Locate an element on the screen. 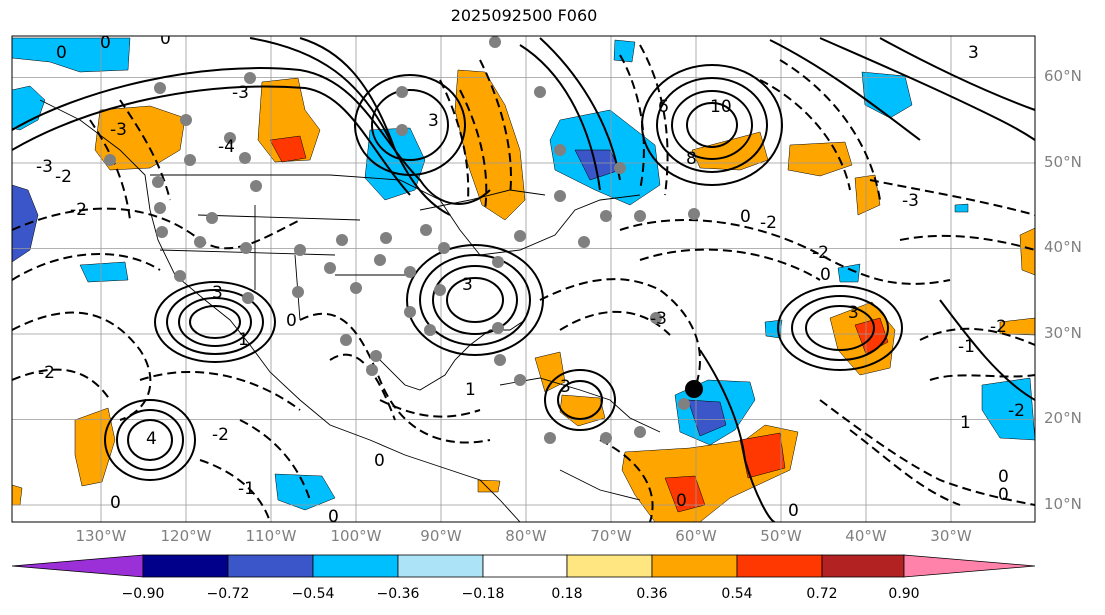 The image size is (1105, 615). colorbar-tick-label: −0.72 is located at coordinates (228, 594).